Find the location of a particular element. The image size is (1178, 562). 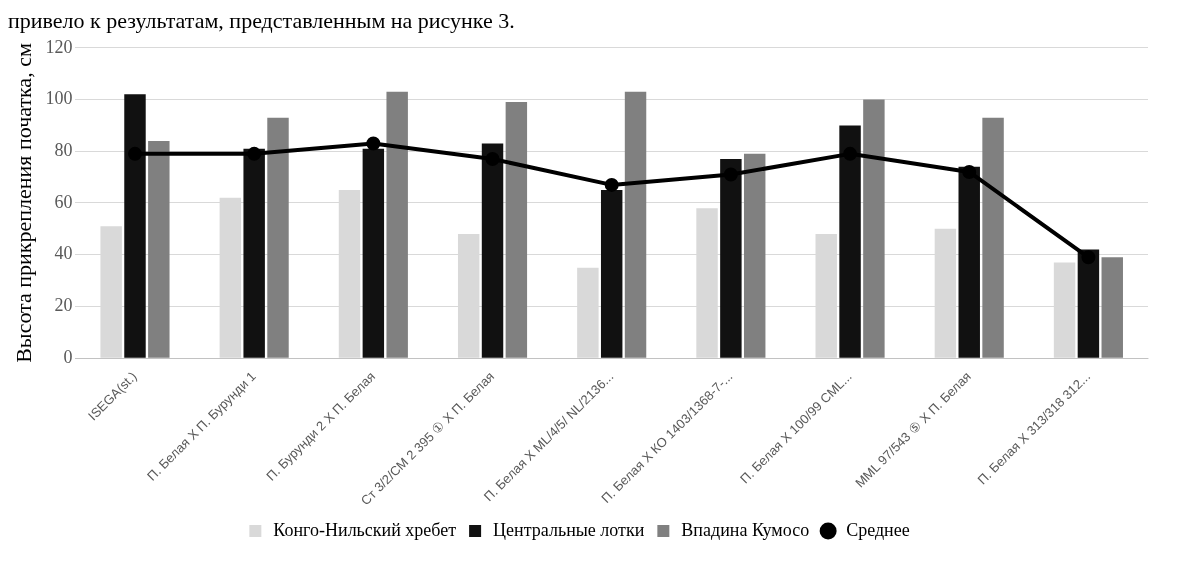

y-tick-label: 60 is located at coordinates (63, 201).